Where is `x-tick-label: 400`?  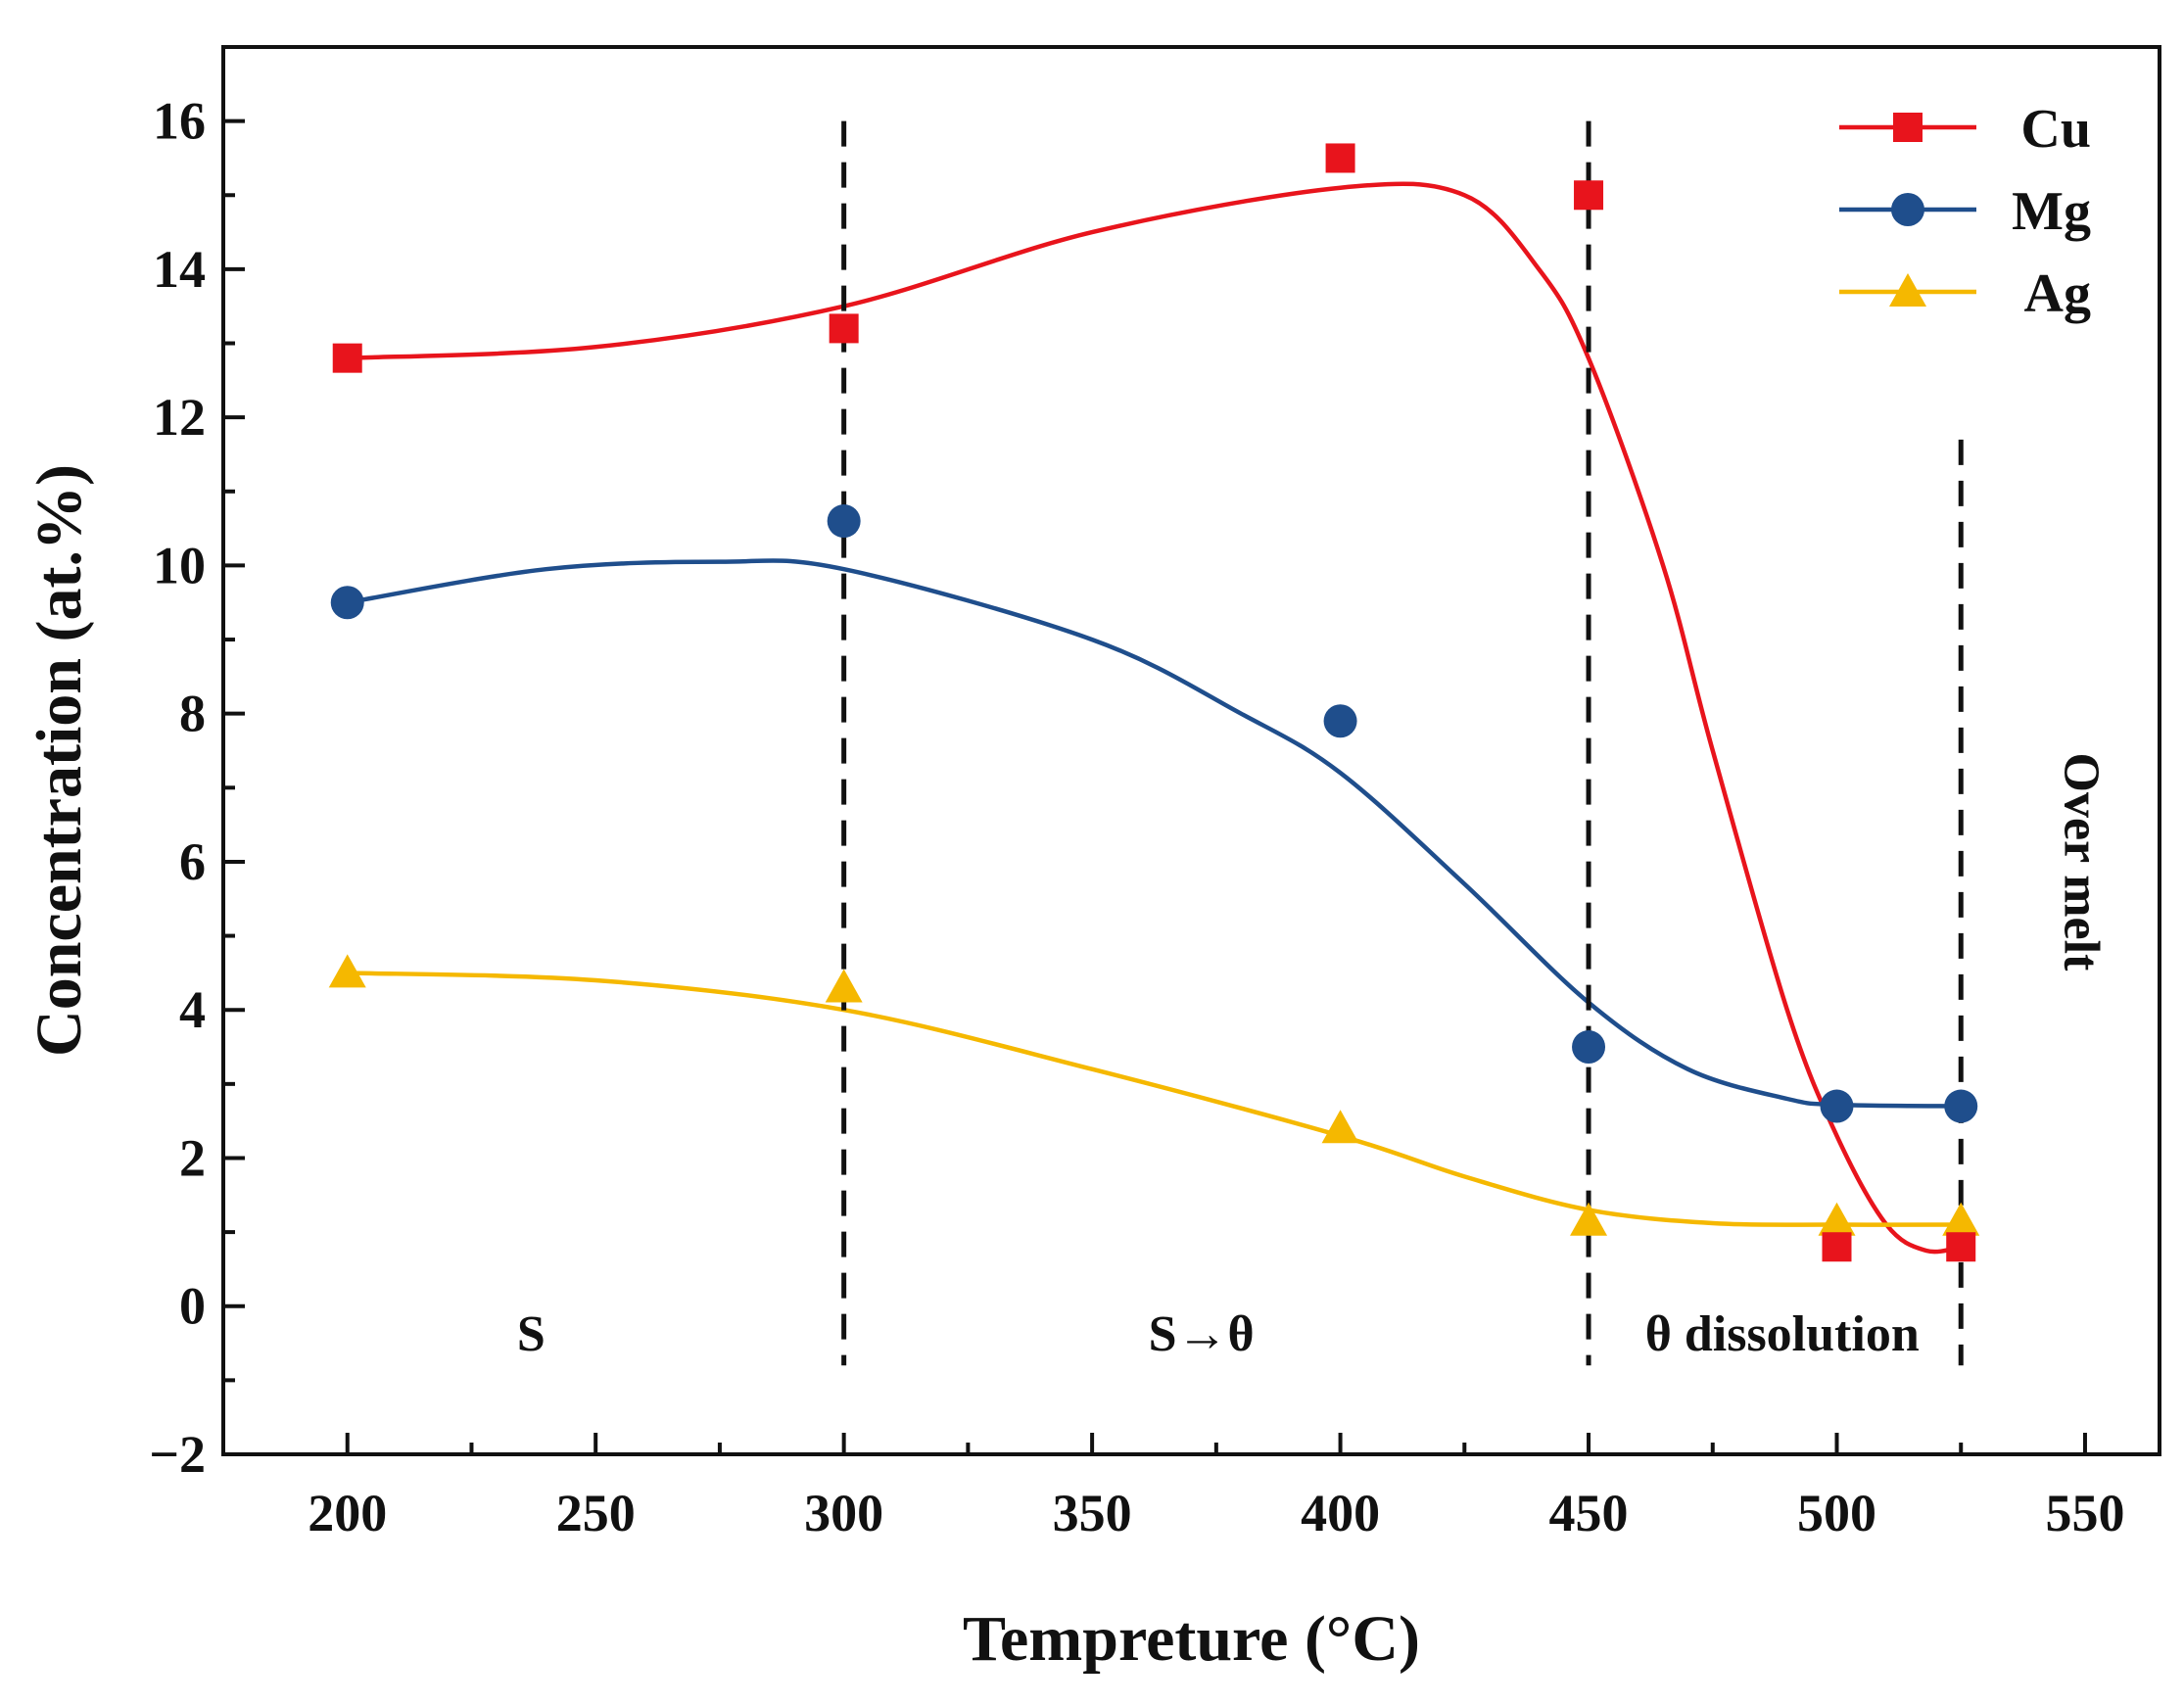 x-tick-label: 400 is located at coordinates (1340, 1513).